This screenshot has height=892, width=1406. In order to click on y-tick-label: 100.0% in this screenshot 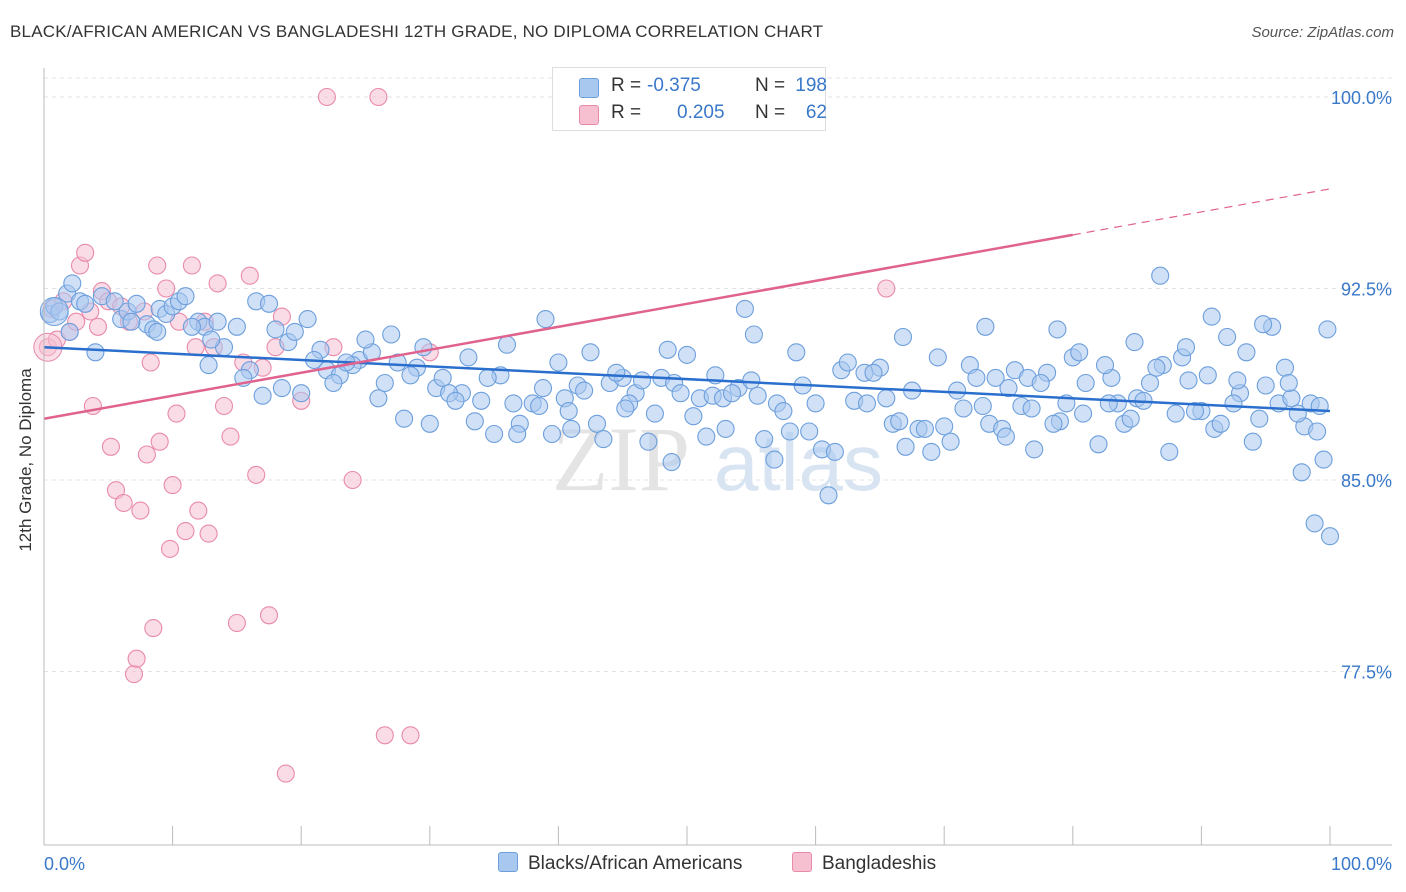, I will do `click(1361, 98)`.